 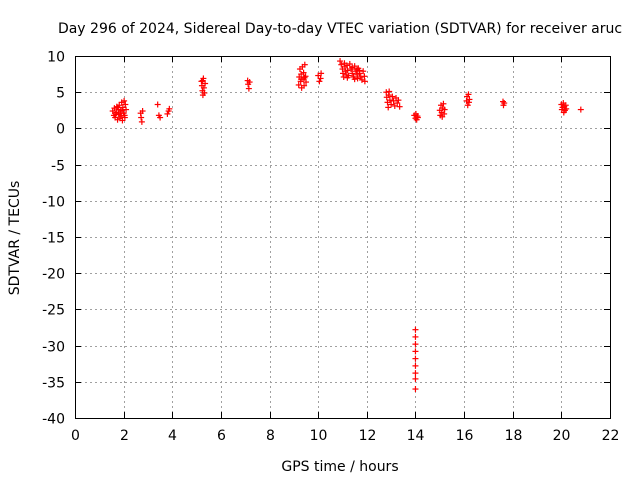 What do you see at coordinates (56, 58) in the screenshot?
I see `y-tick-label: 10` at bounding box center [56, 58].